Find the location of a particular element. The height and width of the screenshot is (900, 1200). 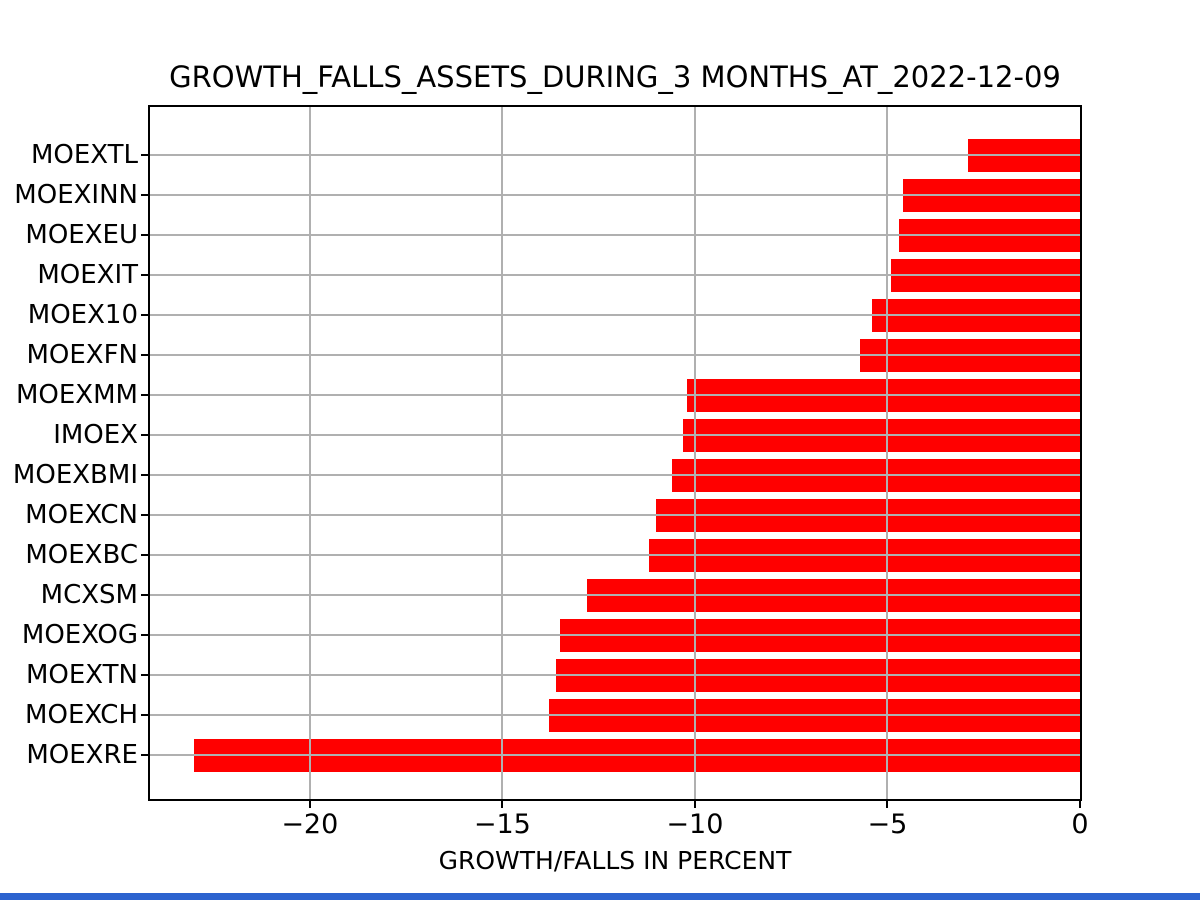

taskbar-strip is located at coordinates (600, 896).